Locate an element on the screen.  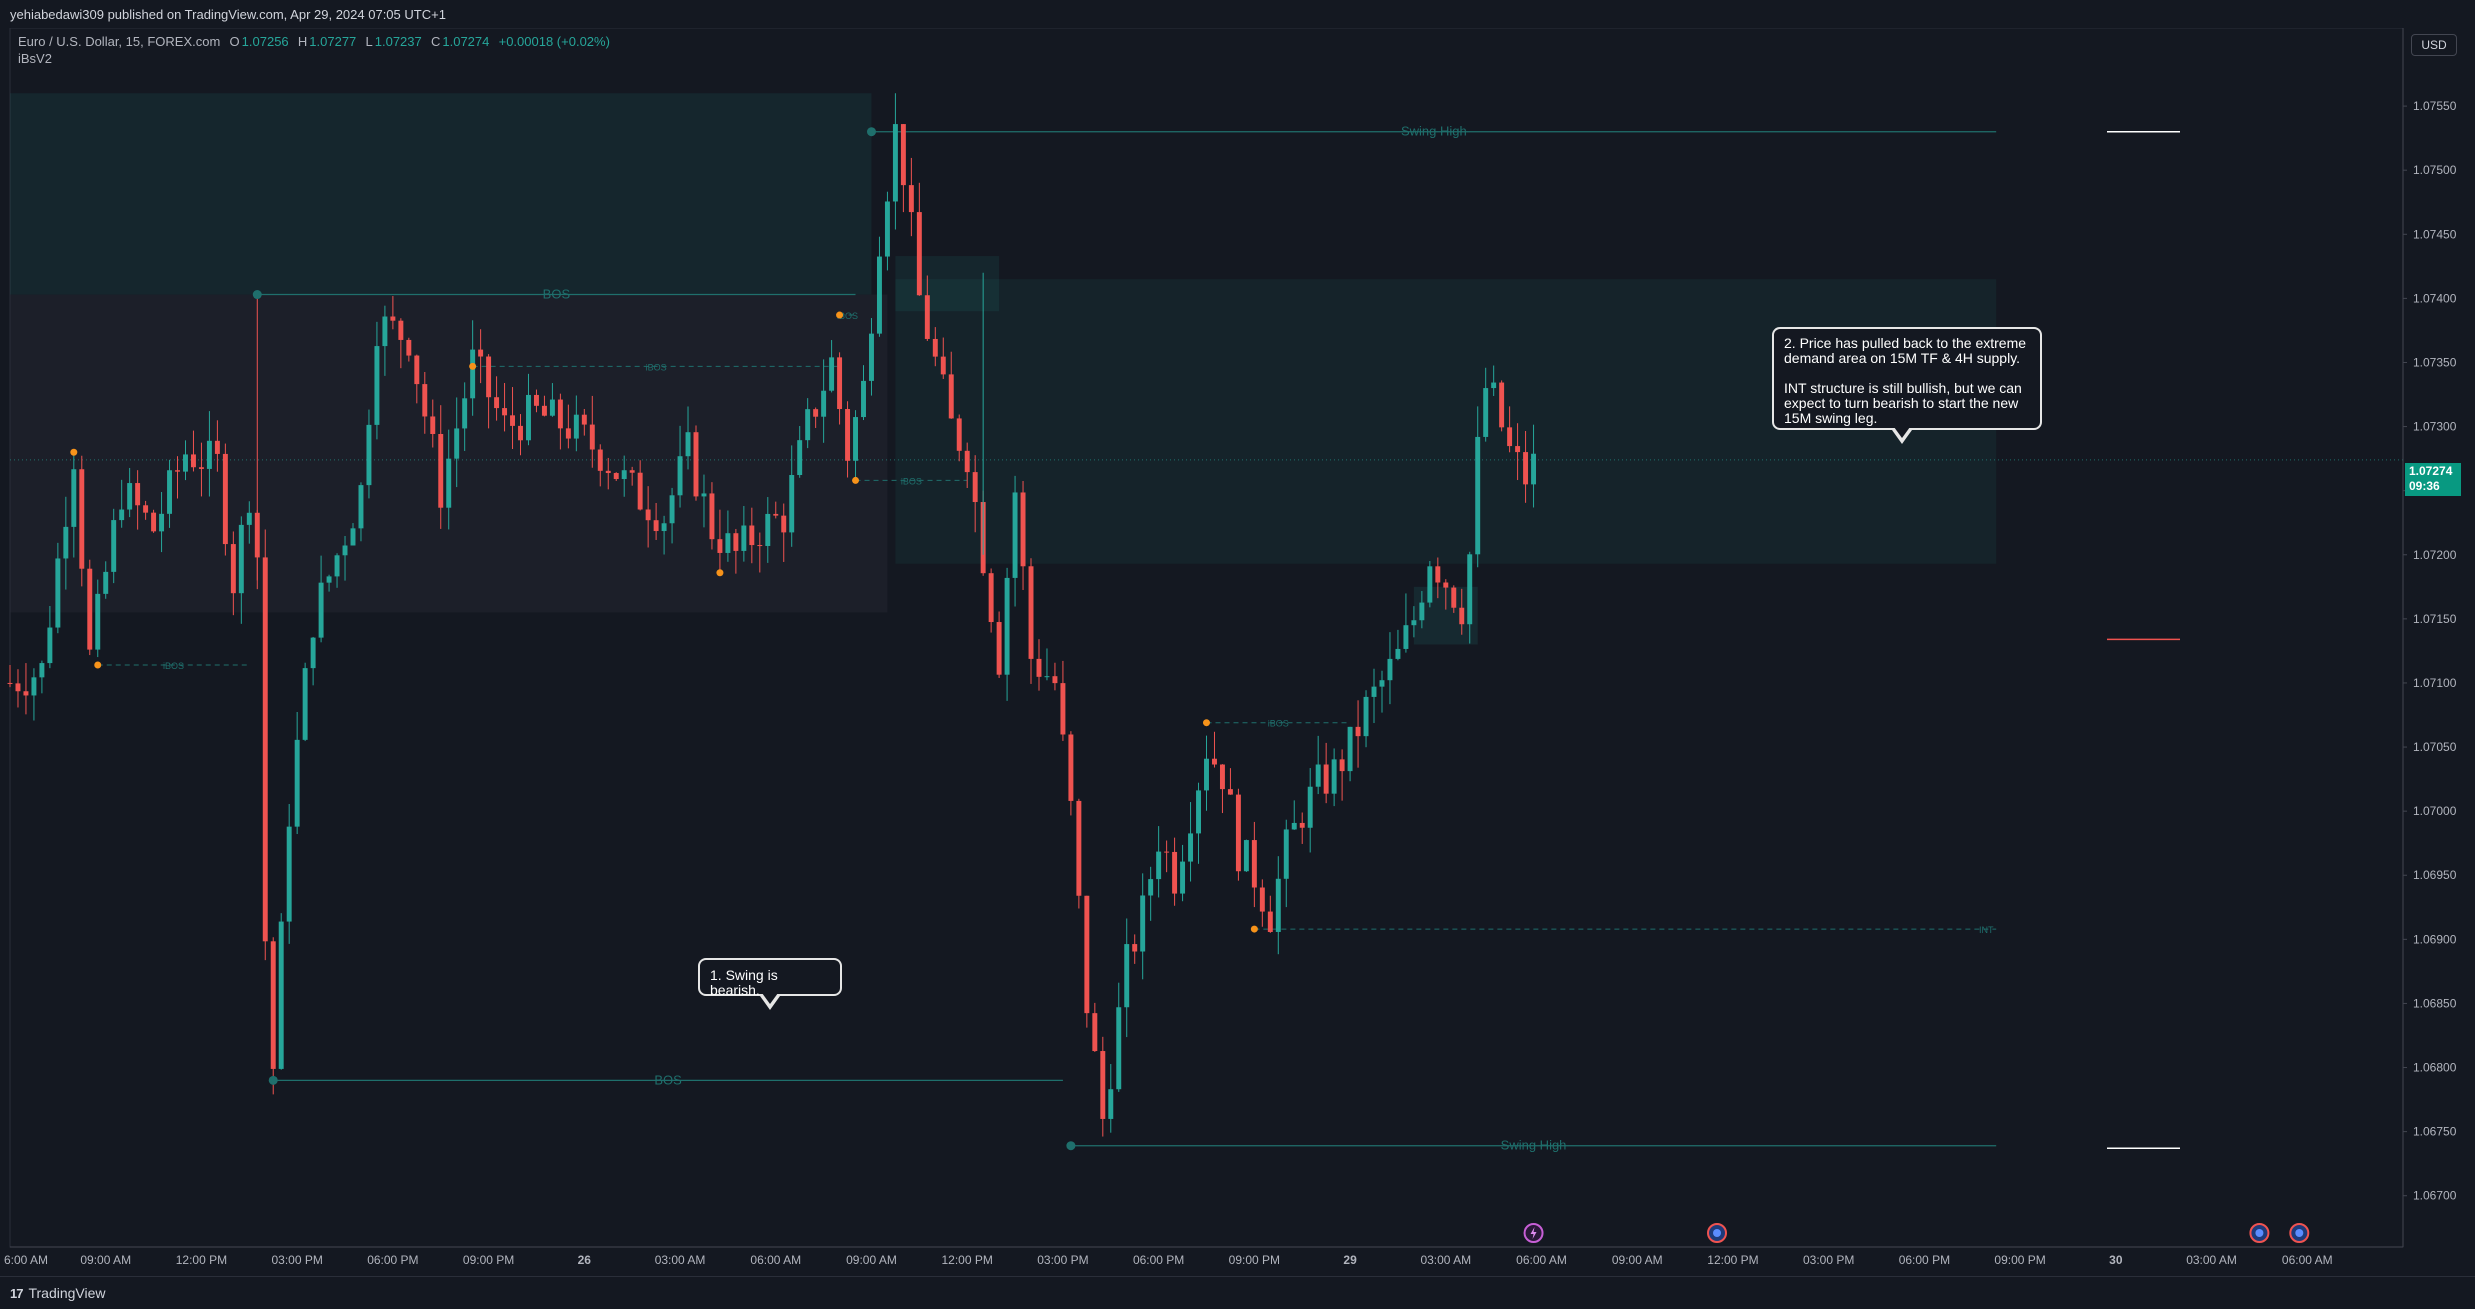
y-tick-label: 1.07050 is located at coordinates (2435, 747).